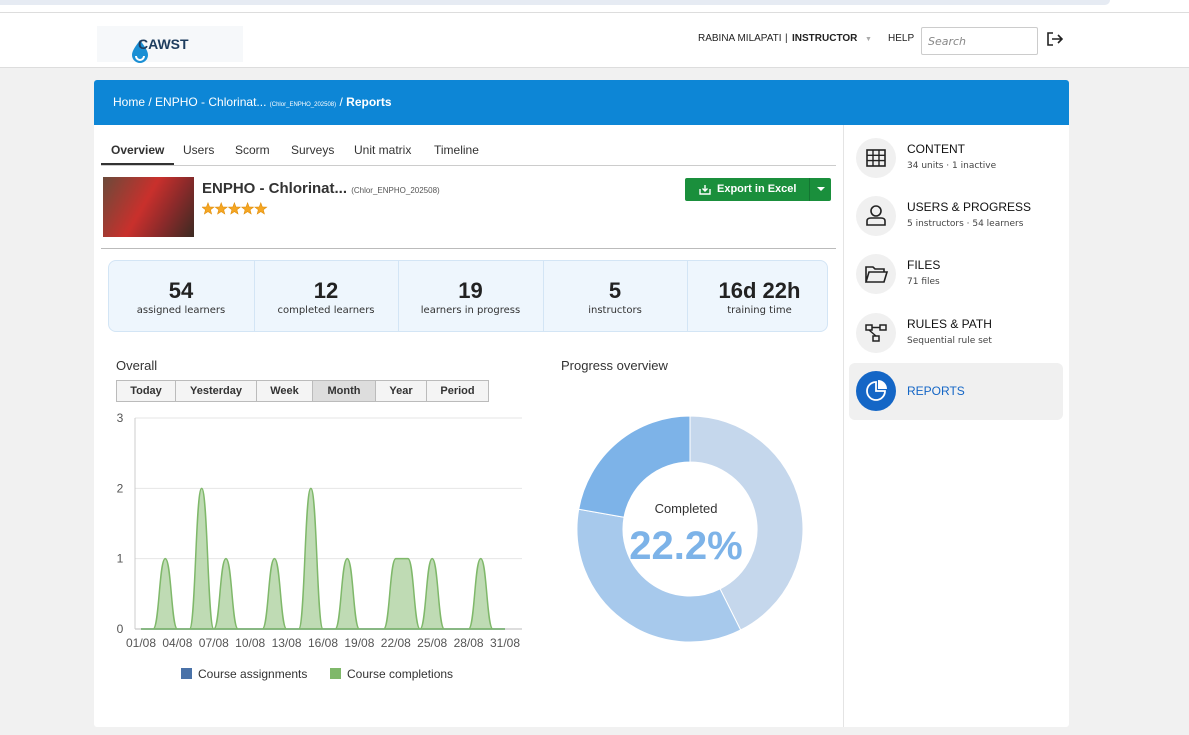 The image size is (1189, 735). Describe the element at coordinates (137, 365) in the screenshot. I see `chart-title: Overall` at that location.